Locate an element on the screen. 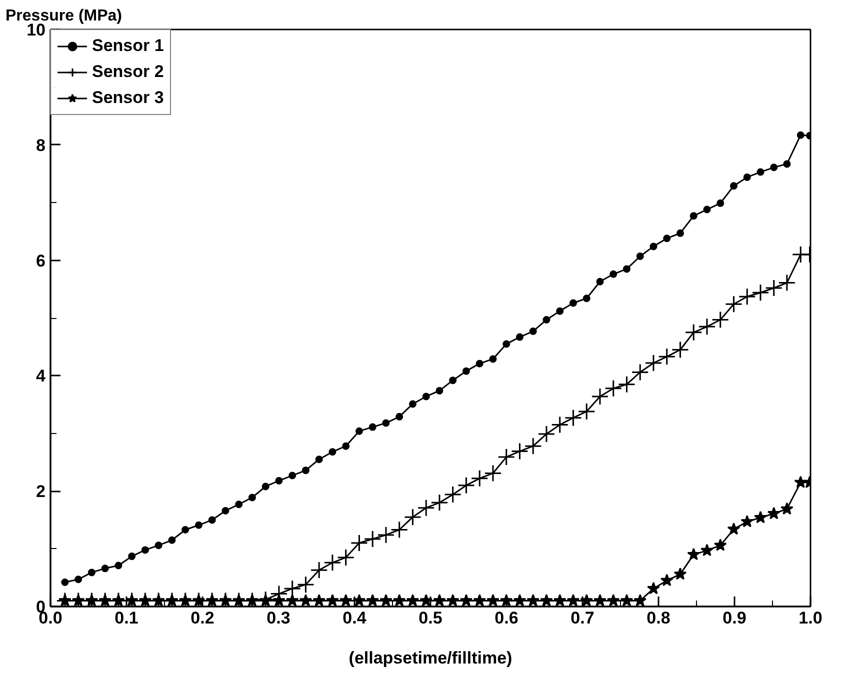 The height and width of the screenshot is (681, 859). x-tick-label: 0.9 is located at coordinates (734, 618).